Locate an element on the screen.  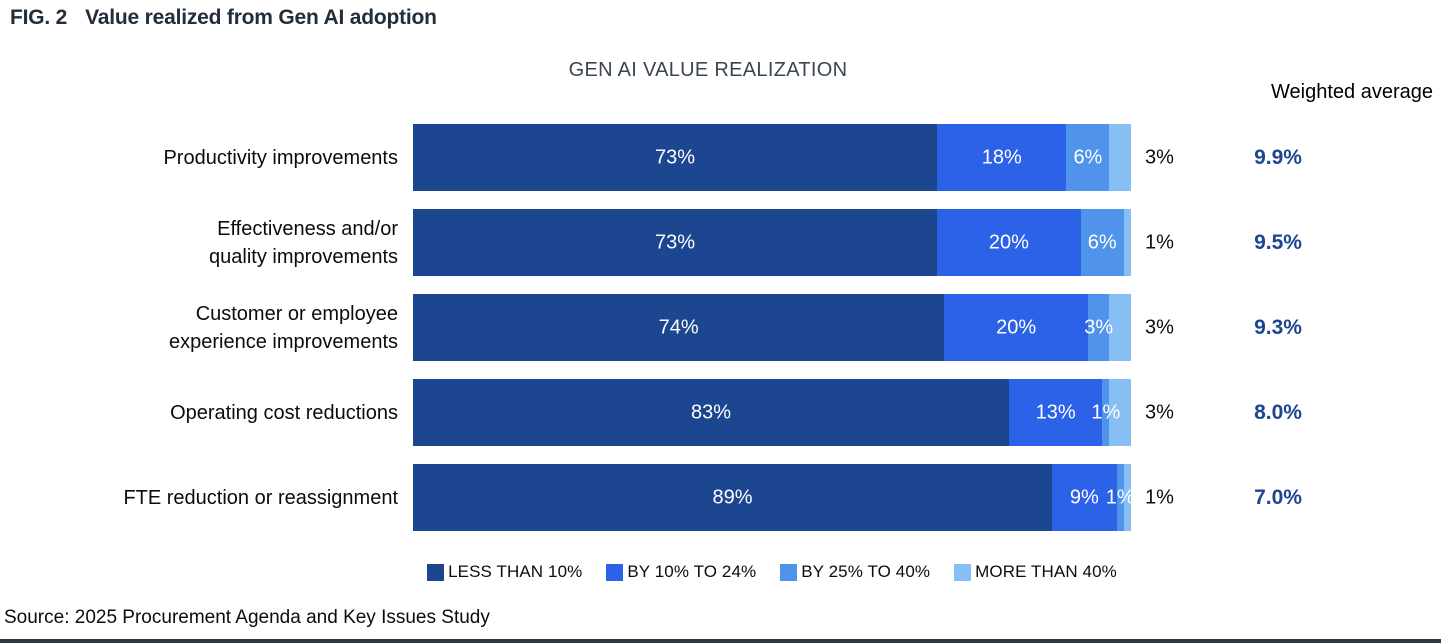
stacked-bar: 89% 9% 1% 1% is located at coordinates (793, 497).